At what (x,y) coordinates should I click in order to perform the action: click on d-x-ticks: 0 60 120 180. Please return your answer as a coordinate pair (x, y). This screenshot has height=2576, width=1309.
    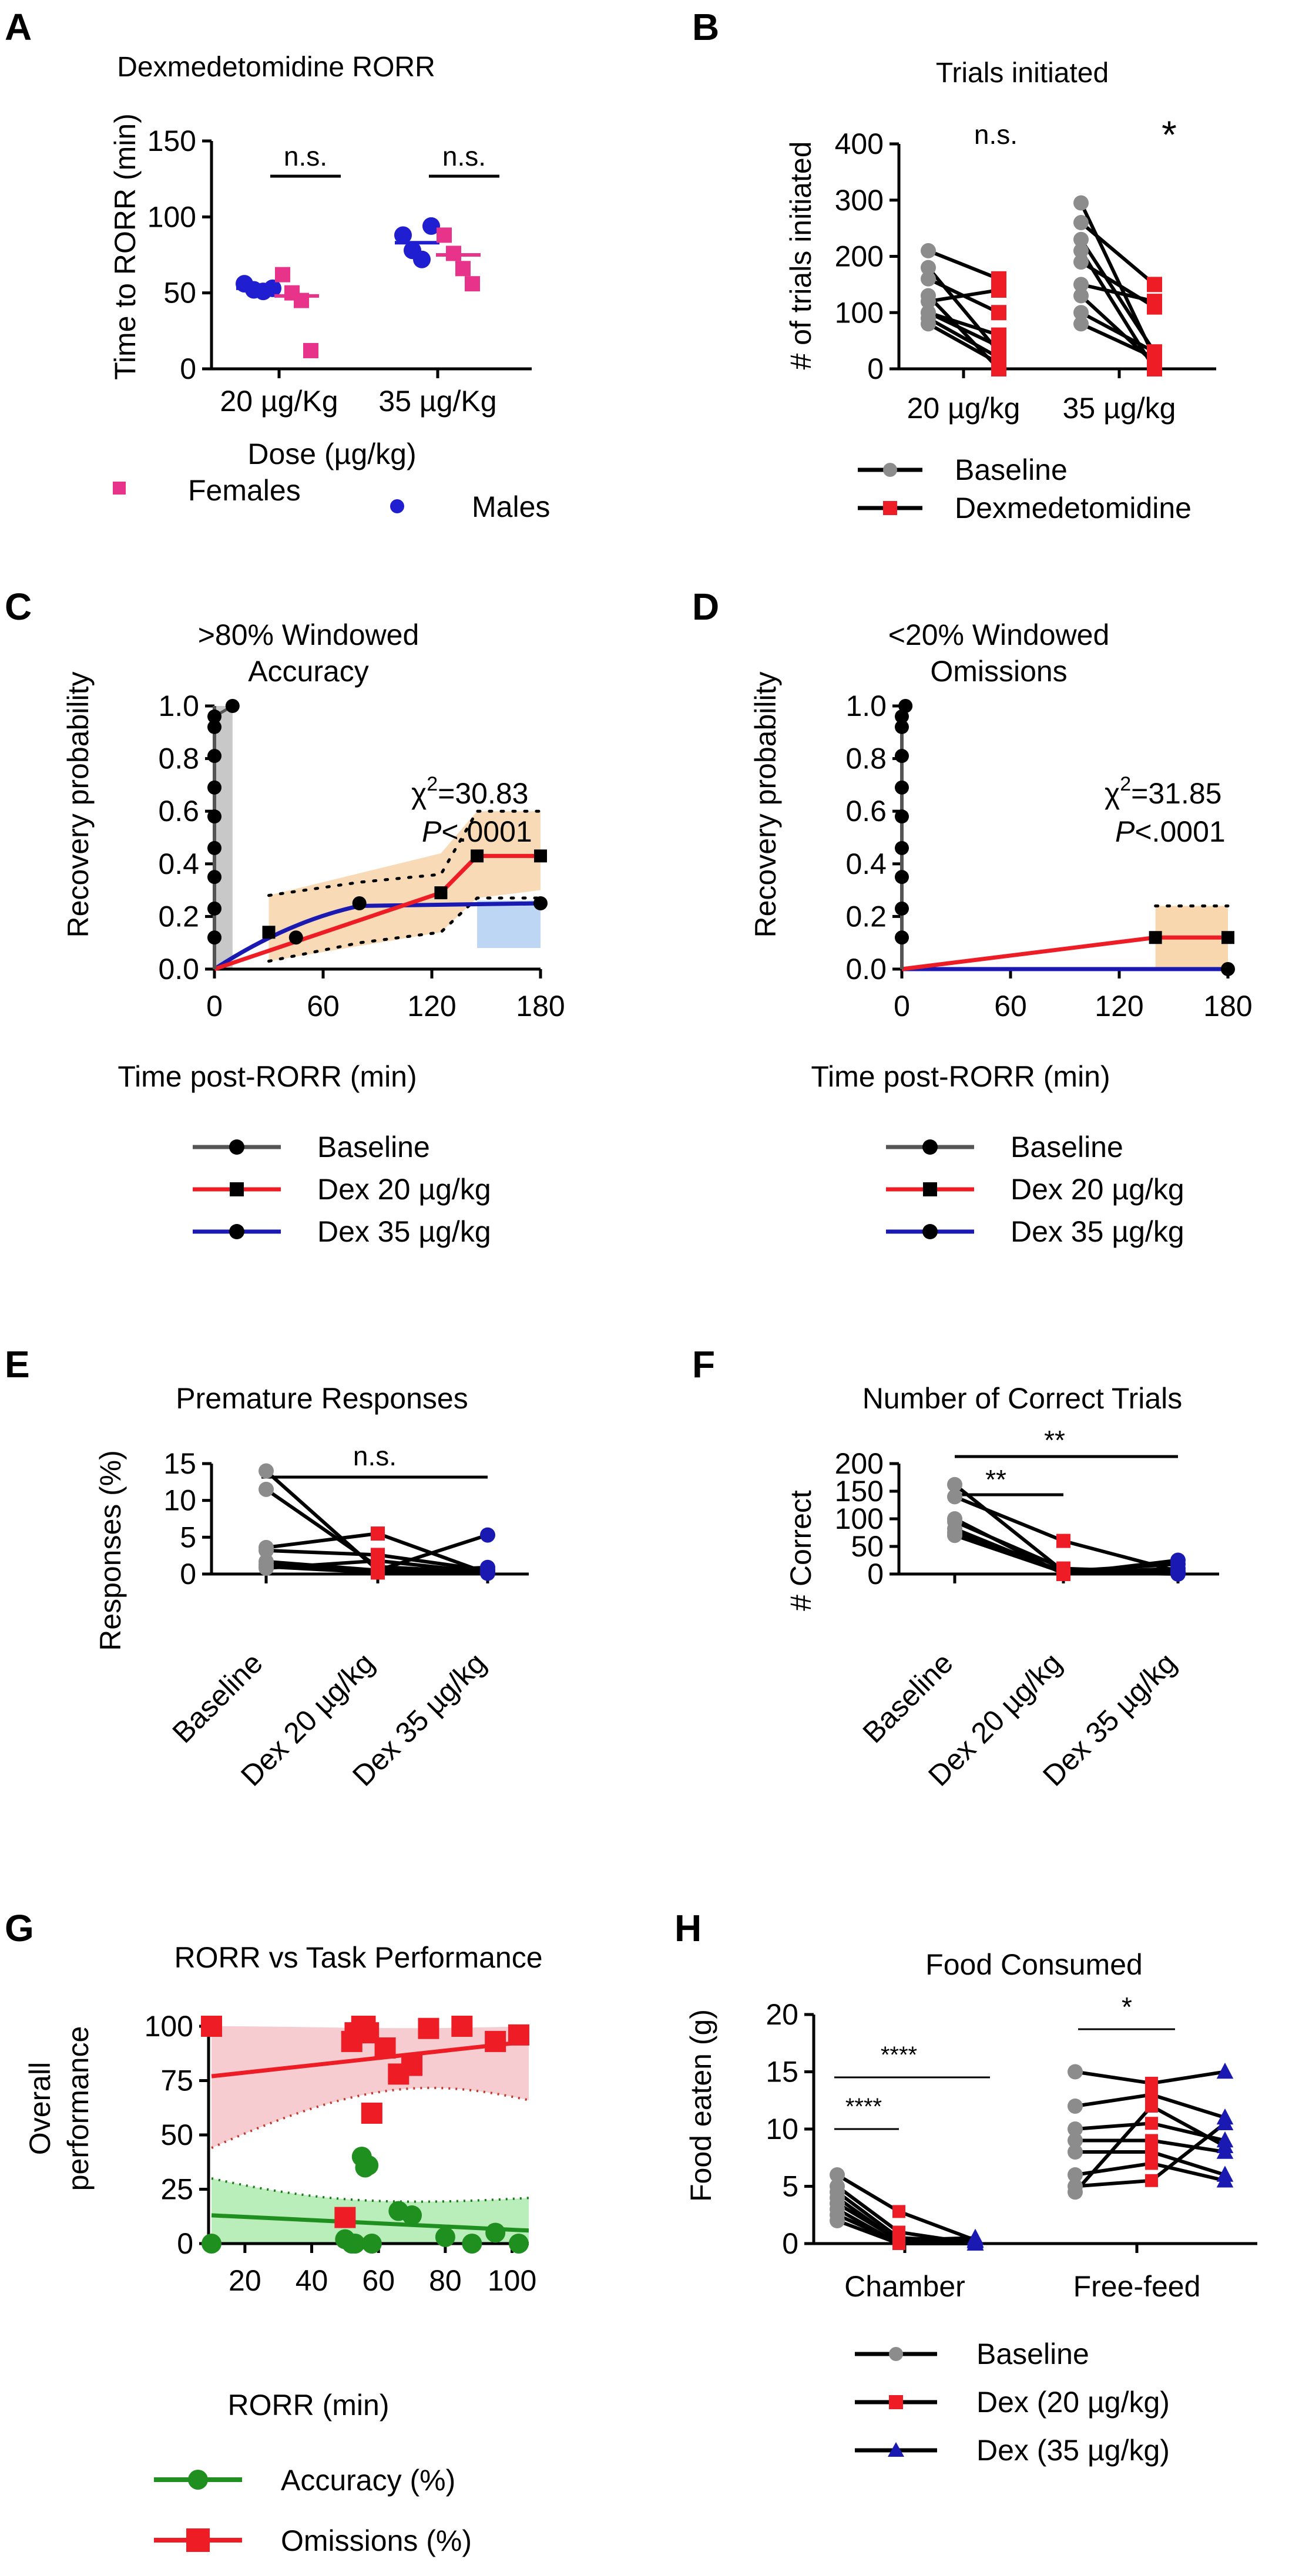
    Looking at the image, I should click on (1073, 1006).